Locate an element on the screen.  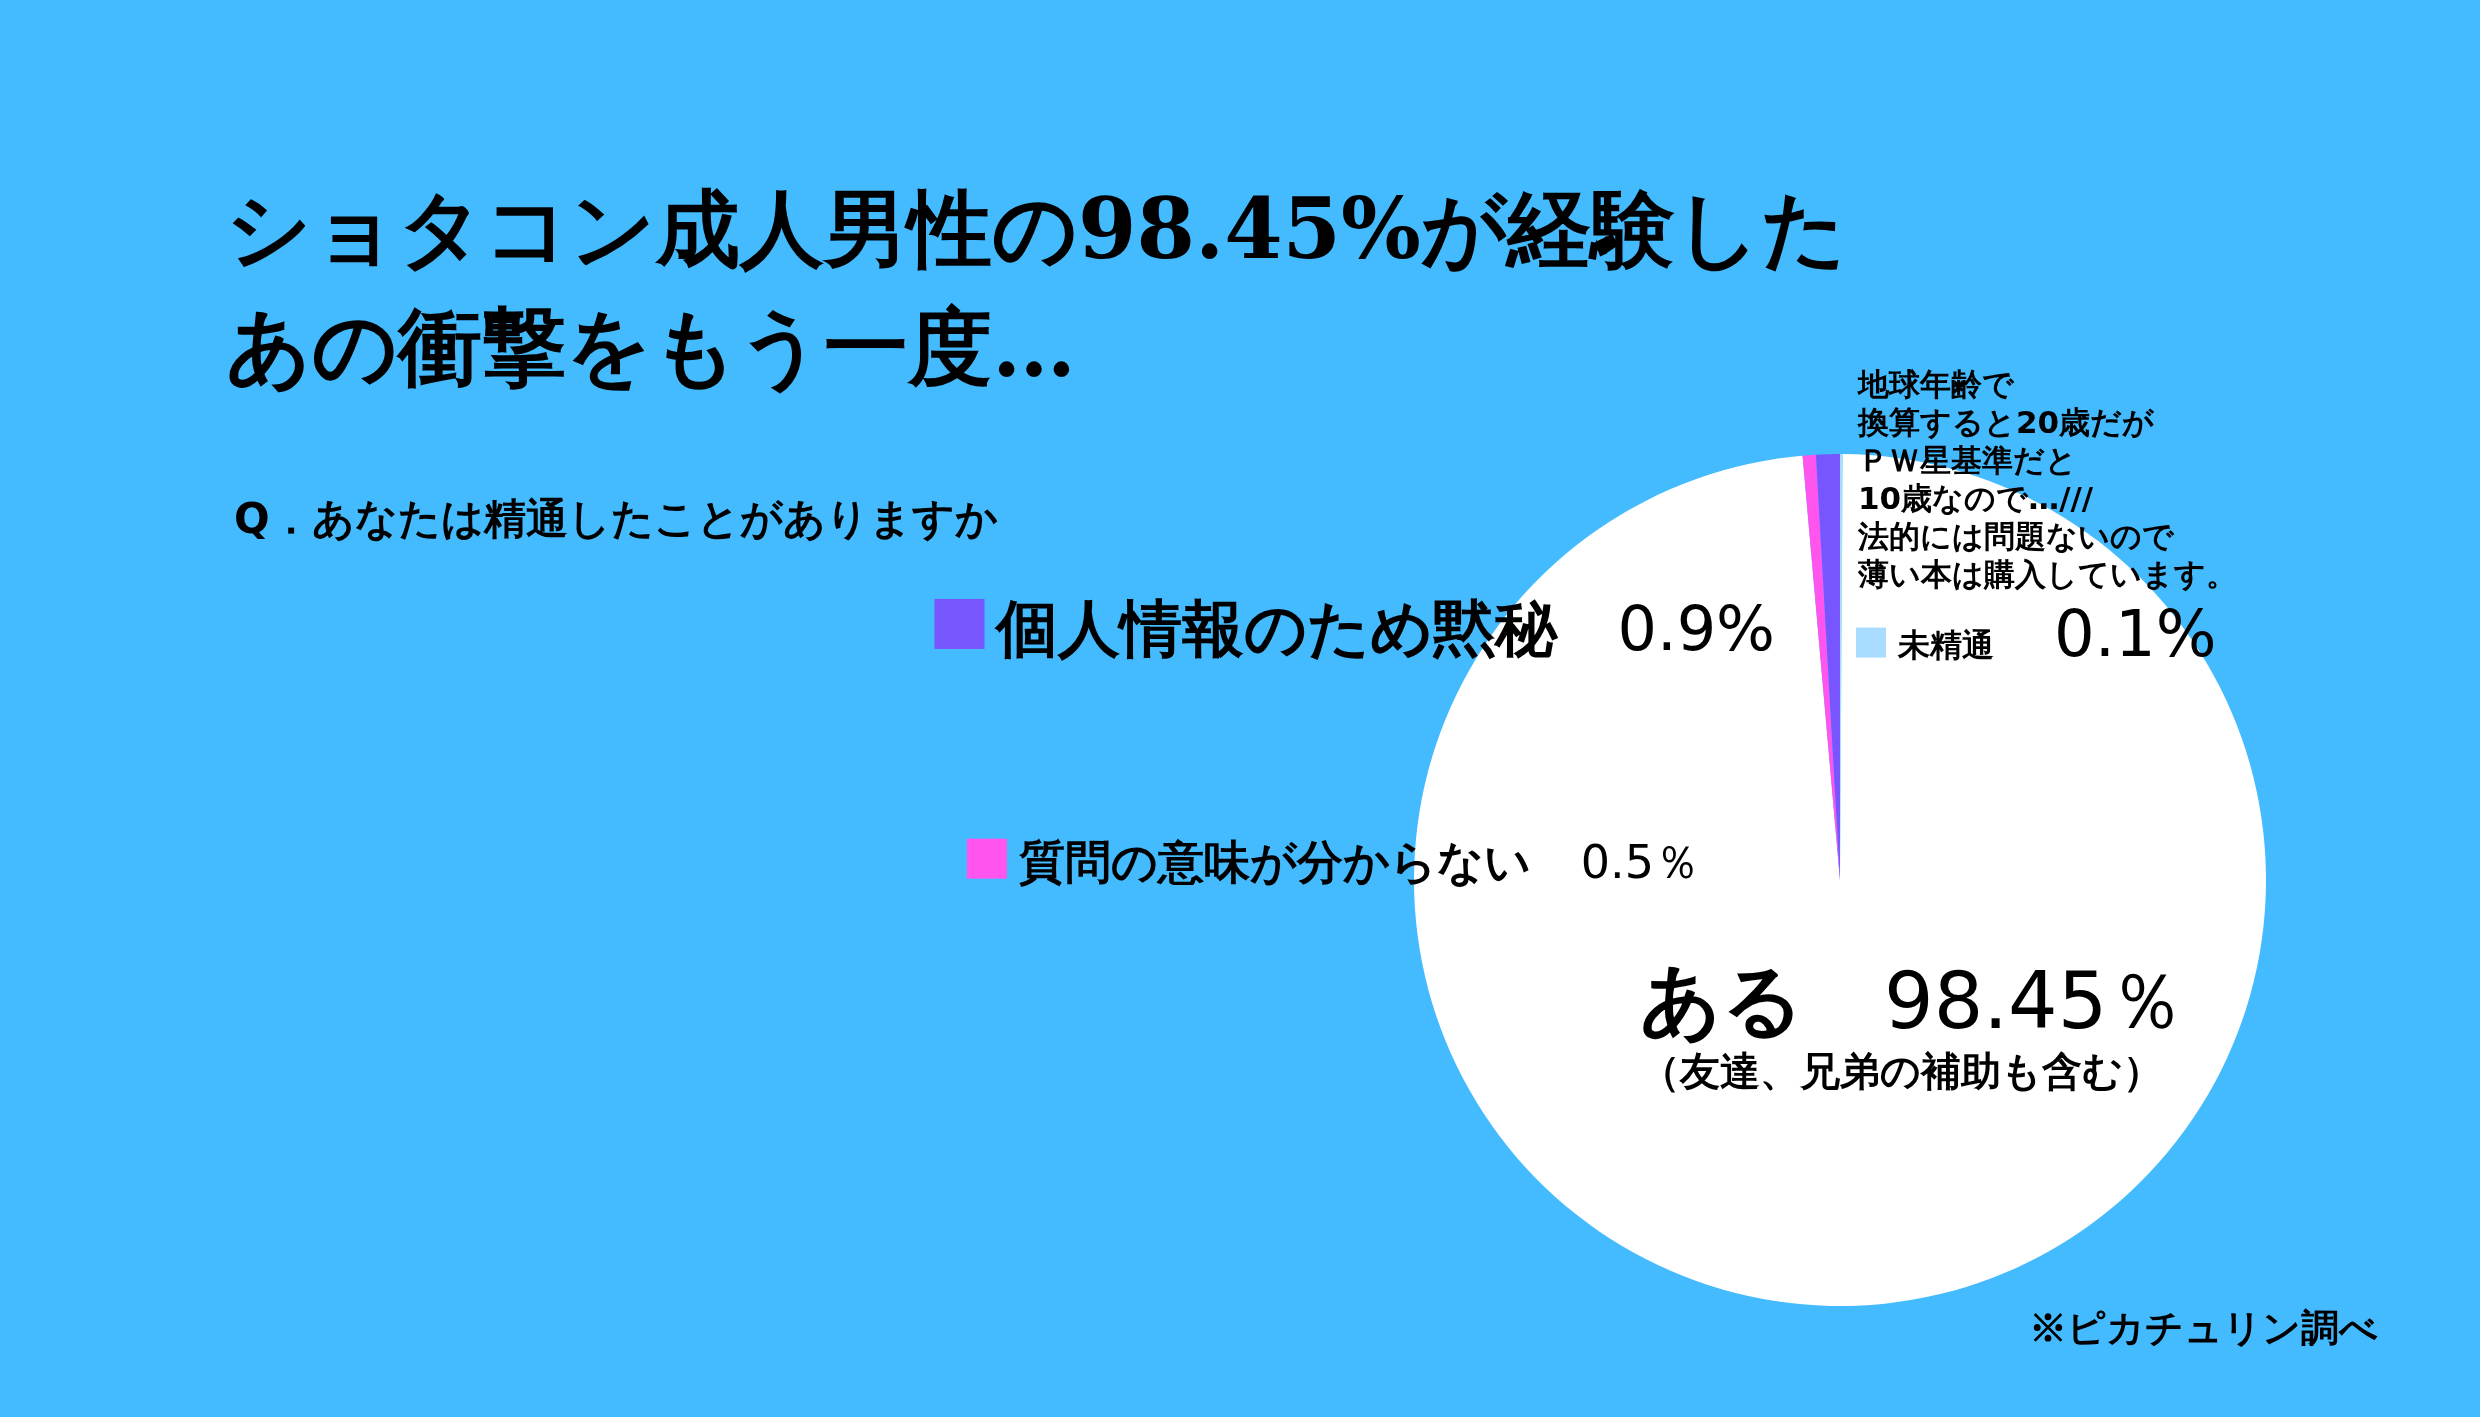
text: ※ピカチュリン調べ is located at coordinates (2203, 1327).